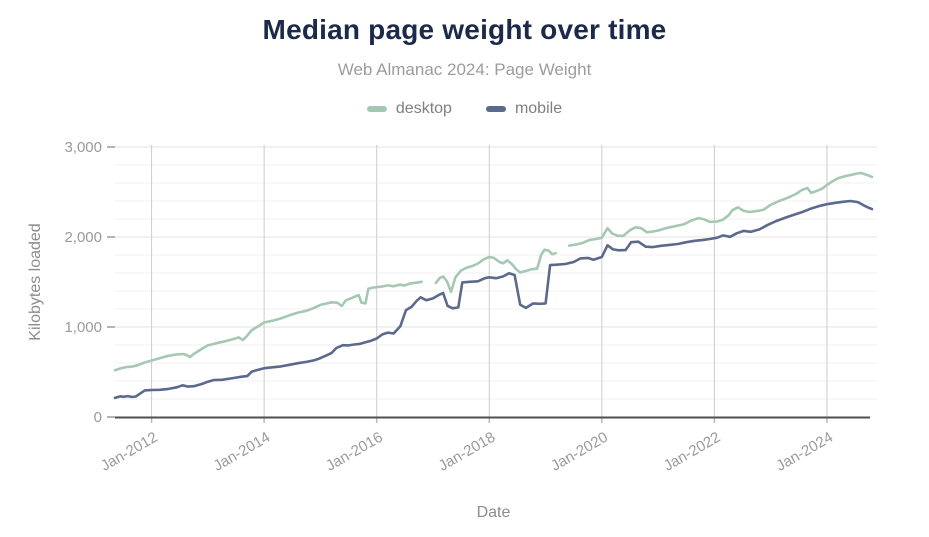 The image size is (929, 537). What do you see at coordinates (111, 282) in the screenshot?
I see `y-tick-marks` at bounding box center [111, 282].